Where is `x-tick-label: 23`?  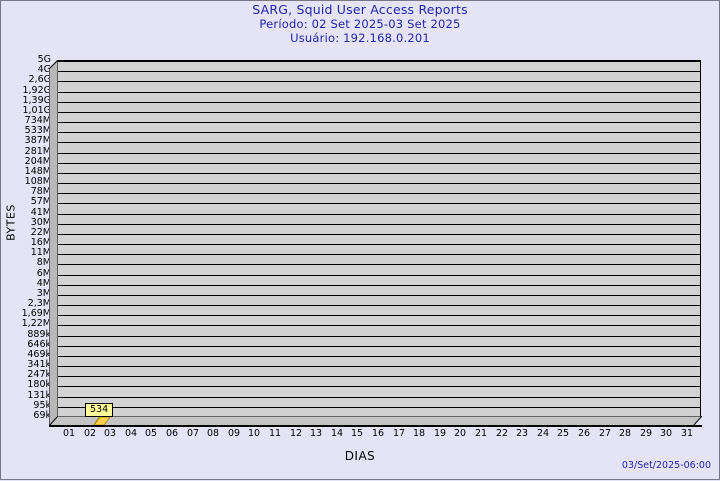
x-tick-label: 23 is located at coordinates (522, 433).